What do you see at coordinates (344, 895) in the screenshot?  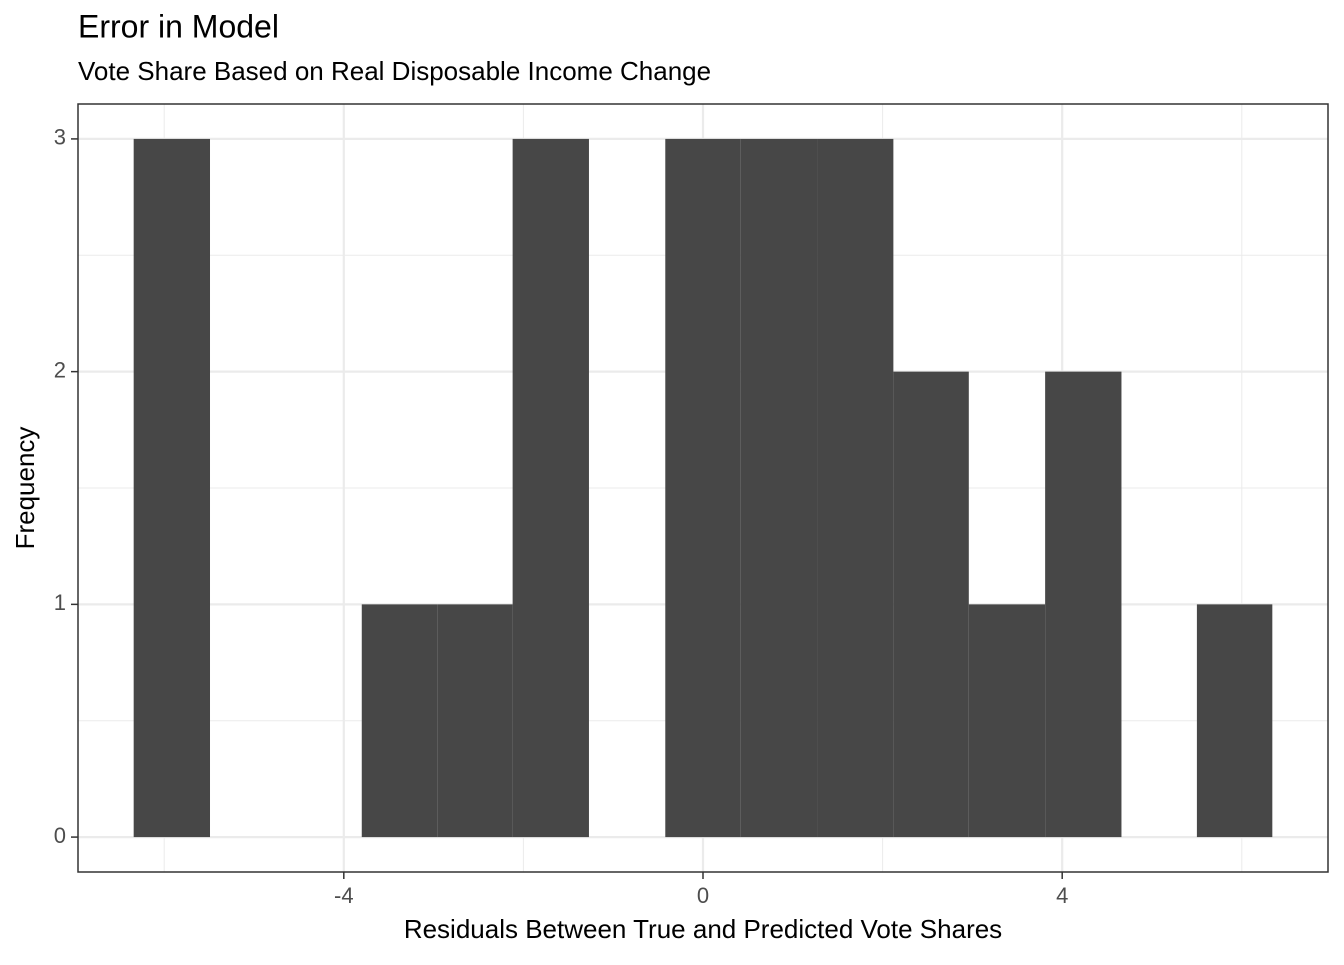 I see `x-tick-label: -4` at bounding box center [344, 895].